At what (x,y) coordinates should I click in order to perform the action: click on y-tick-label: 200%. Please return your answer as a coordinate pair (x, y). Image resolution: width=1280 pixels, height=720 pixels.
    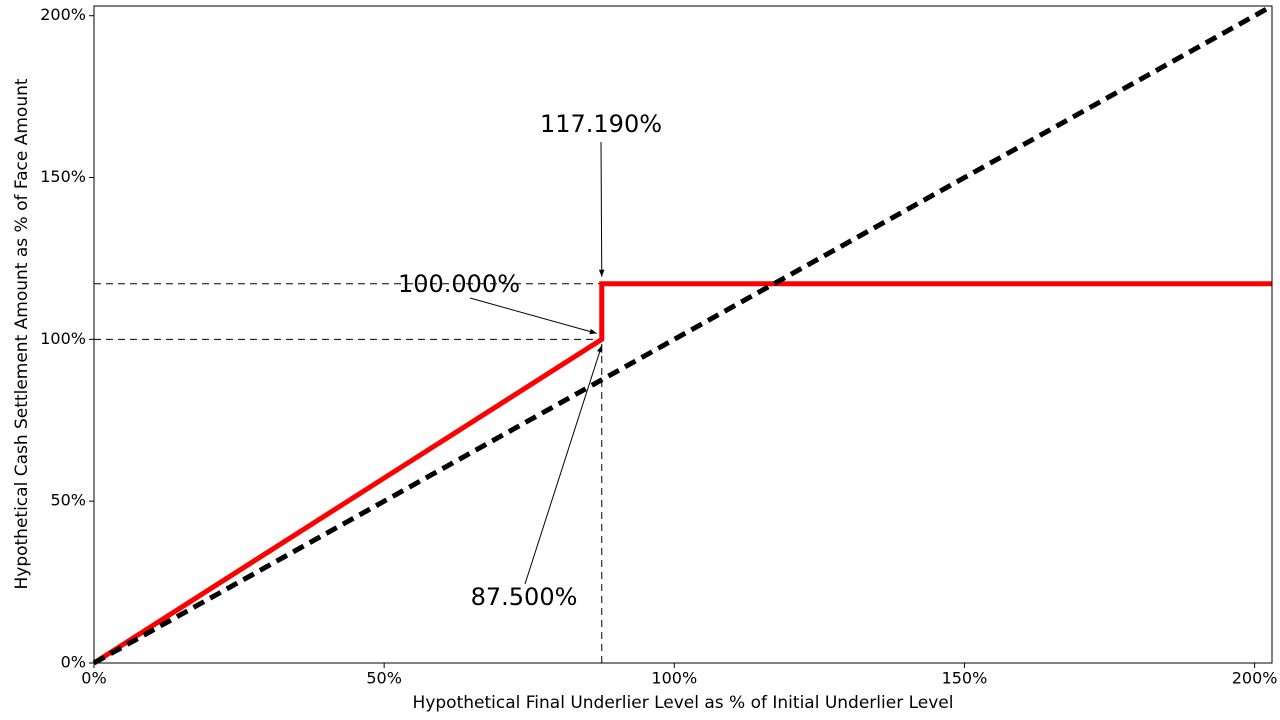
    Looking at the image, I should click on (63, 14).